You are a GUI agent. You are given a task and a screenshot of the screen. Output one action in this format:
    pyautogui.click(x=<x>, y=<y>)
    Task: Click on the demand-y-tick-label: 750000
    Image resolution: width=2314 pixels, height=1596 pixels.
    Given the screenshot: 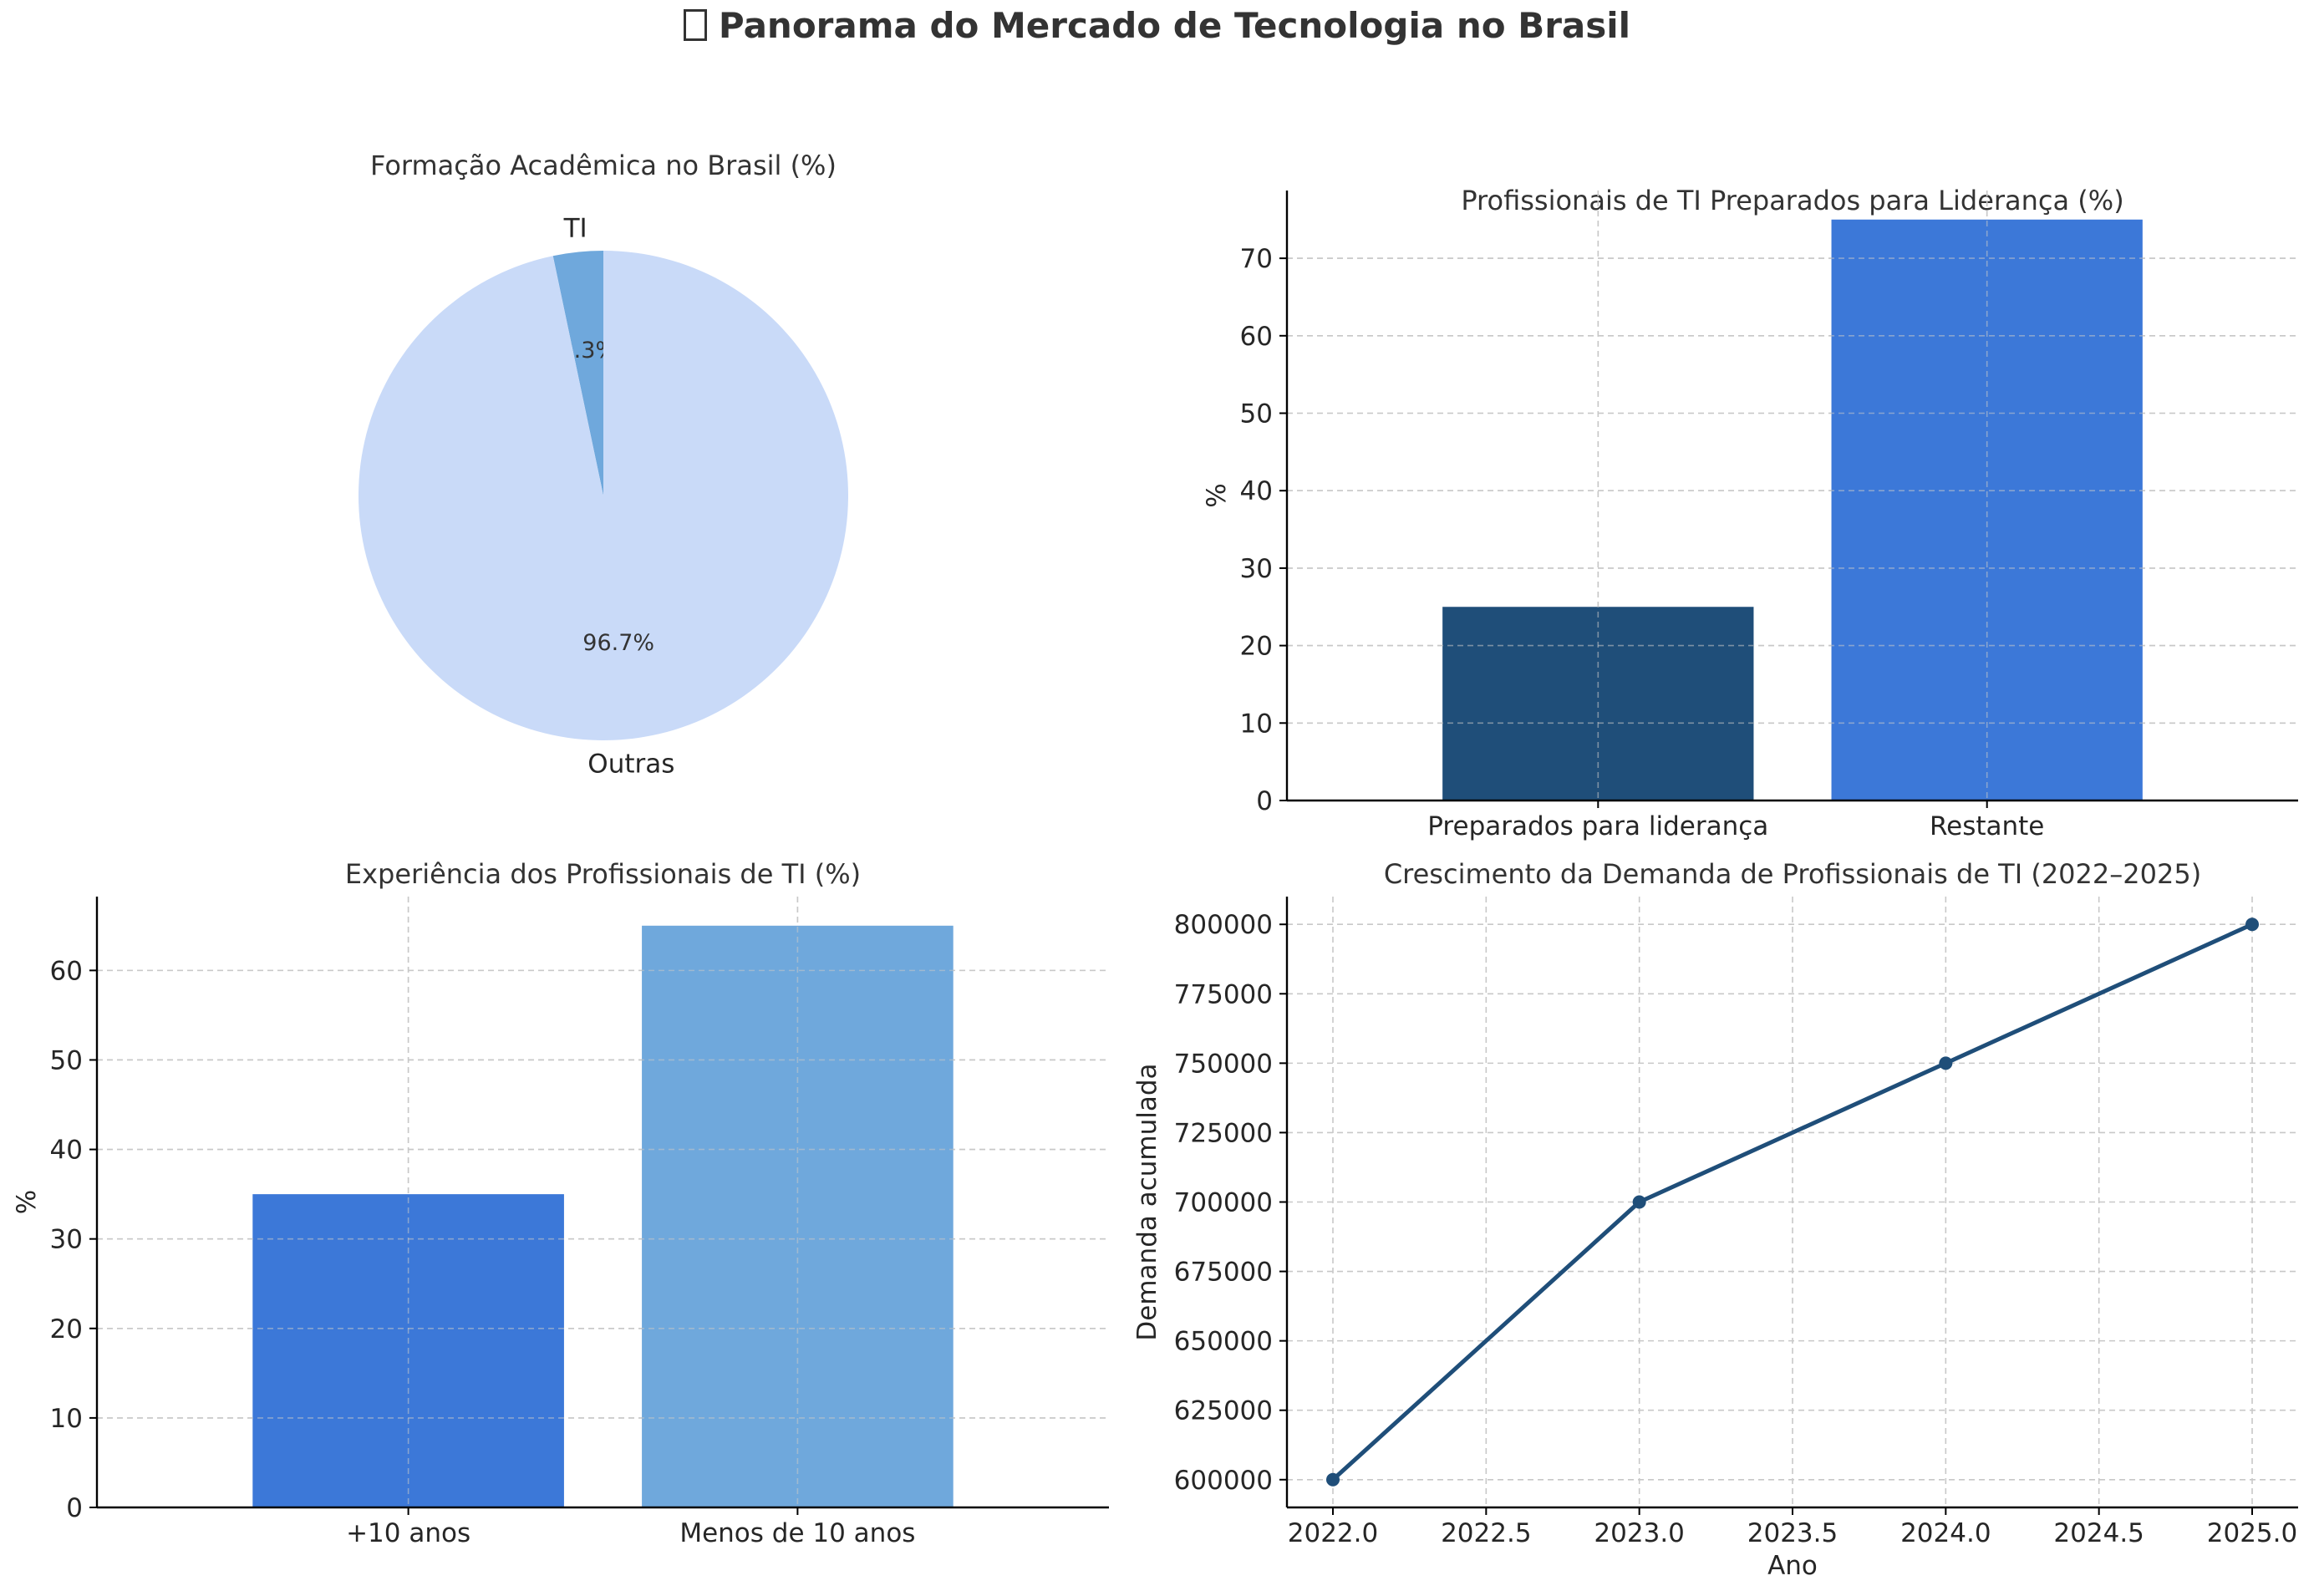 What is the action you would take?
    pyautogui.click(x=1223, y=1064)
    